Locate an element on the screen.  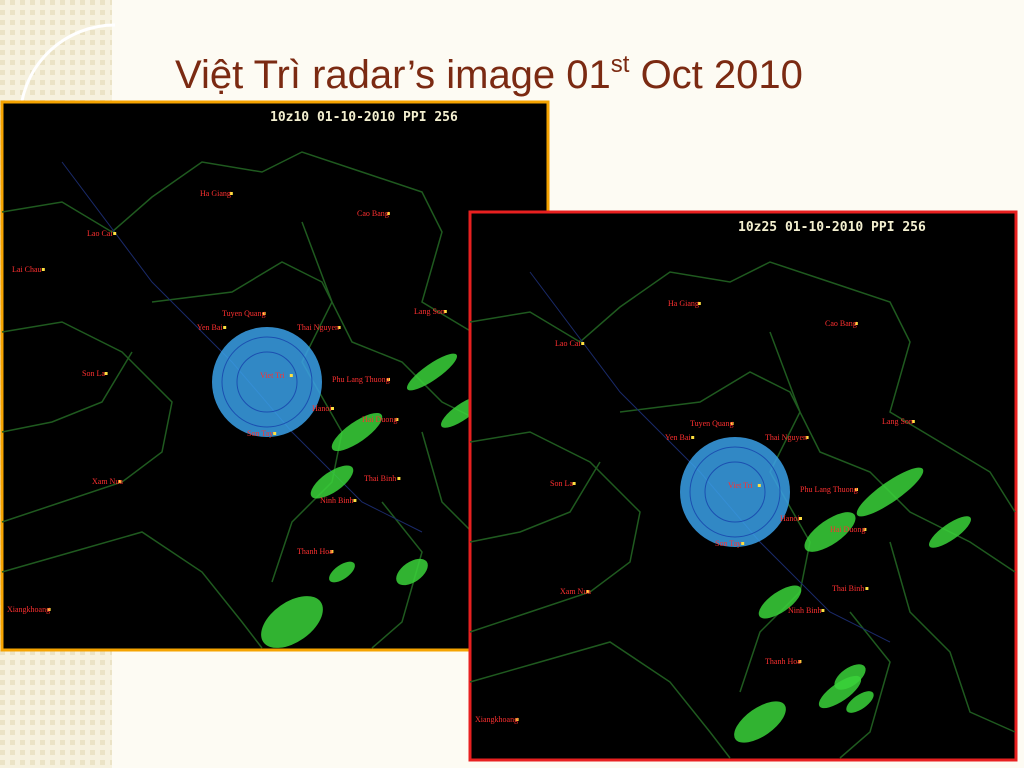
panel-header: 10z25 01-10-2010 PPI 256 is located at coordinates (832, 227).